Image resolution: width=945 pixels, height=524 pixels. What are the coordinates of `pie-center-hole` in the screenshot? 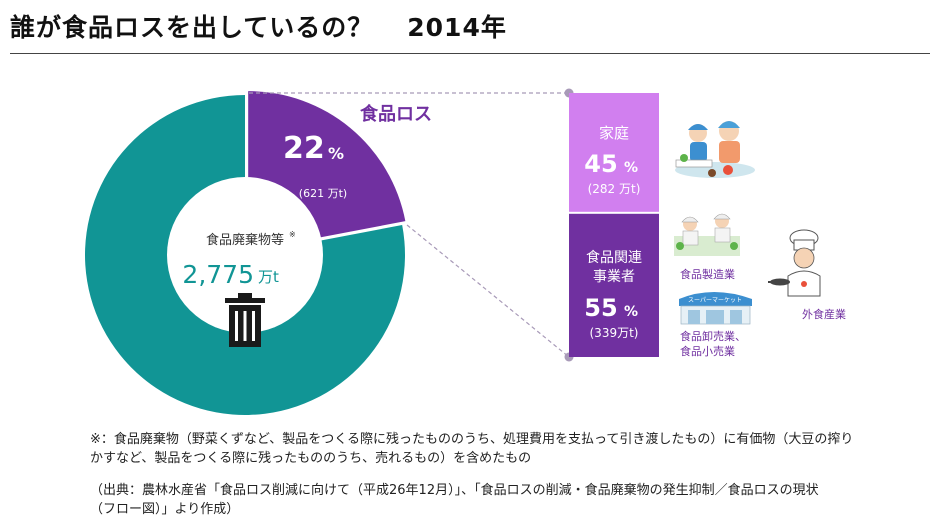 It's located at (245, 255).